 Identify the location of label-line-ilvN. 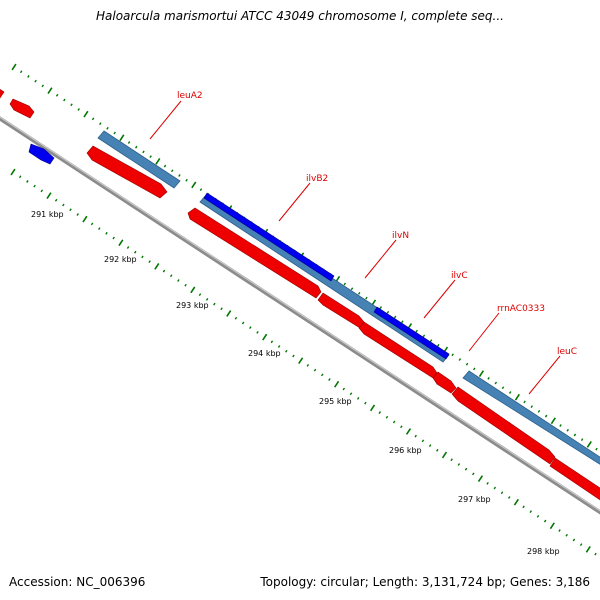
(380, 259).